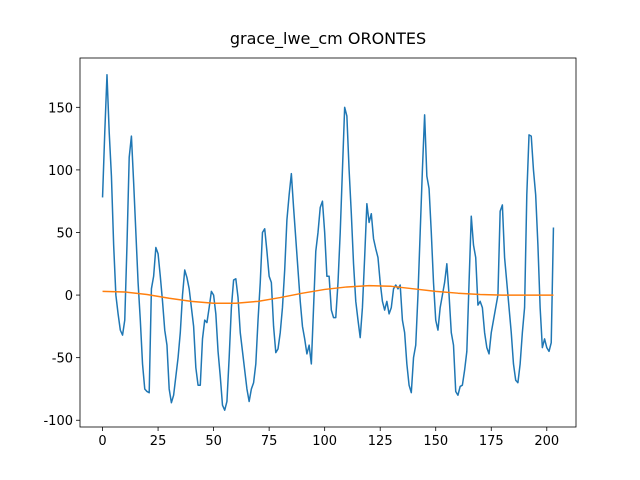 The height and width of the screenshot is (480, 640). What do you see at coordinates (328, 39) in the screenshot?
I see `chart-title: grace_lwe_cm ORONTES` at bounding box center [328, 39].